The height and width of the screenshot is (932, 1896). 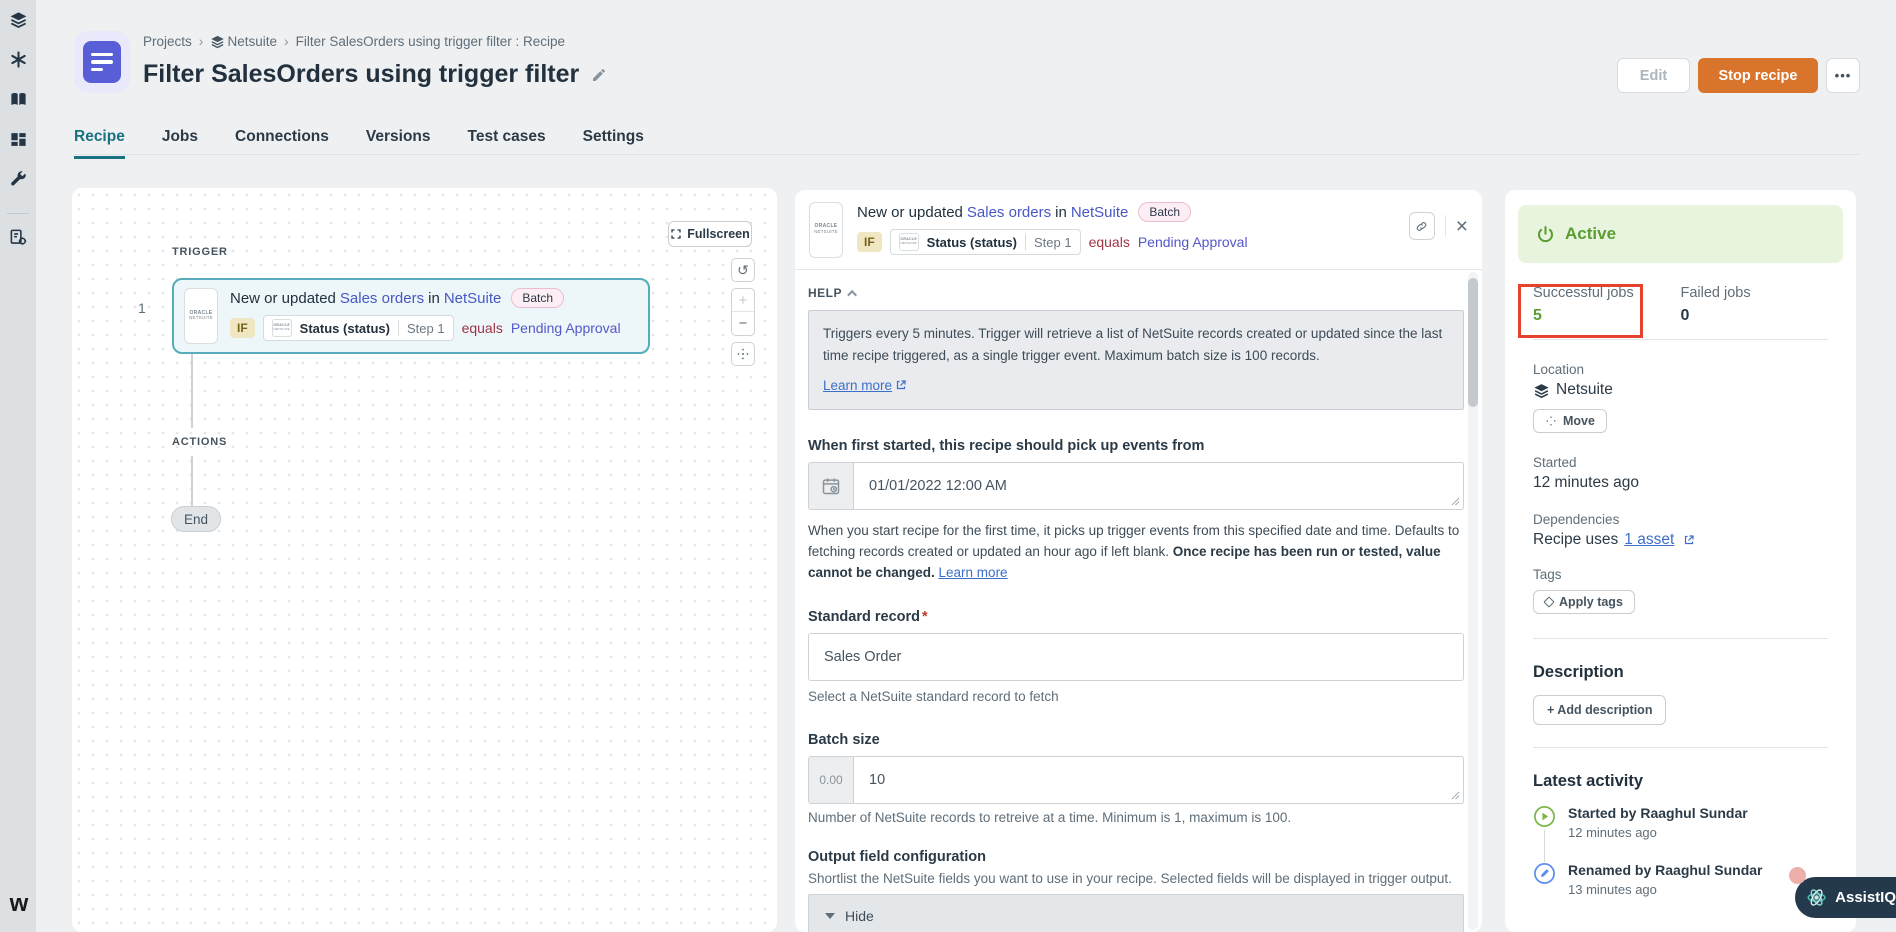 What do you see at coordinates (506, 136) in the screenshot?
I see `tab-test-cases: Test cases` at bounding box center [506, 136].